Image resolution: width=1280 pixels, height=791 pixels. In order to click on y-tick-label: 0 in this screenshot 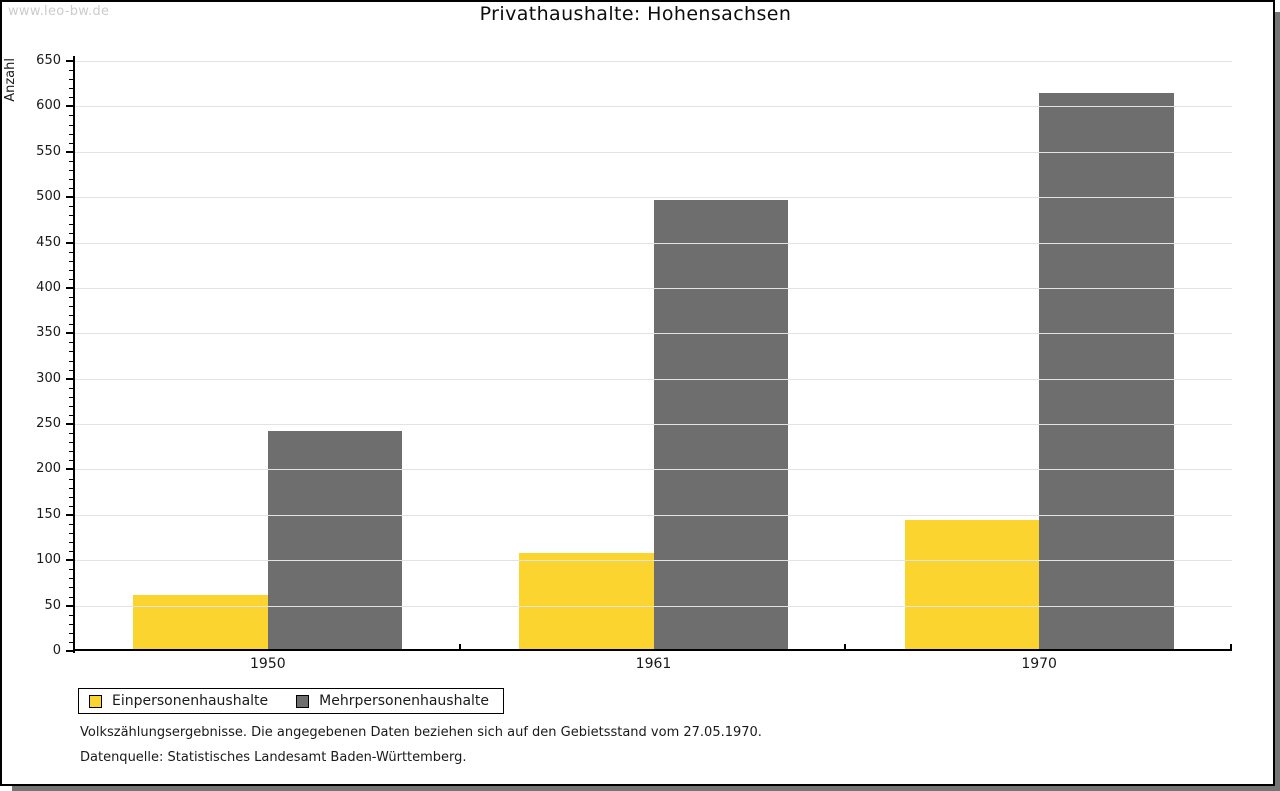, I will do `click(56, 650)`.